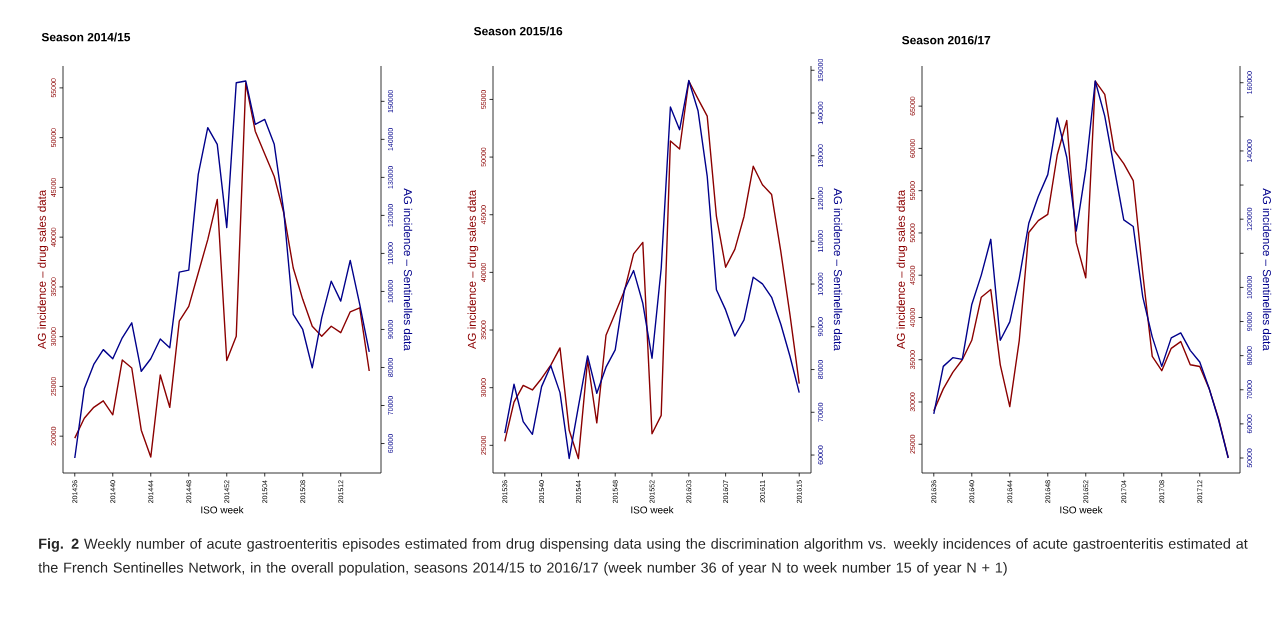 Image resolution: width=1282 pixels, height=620 pixels. I want to click on chart-title: Season 2015/16, so click(518, 31).